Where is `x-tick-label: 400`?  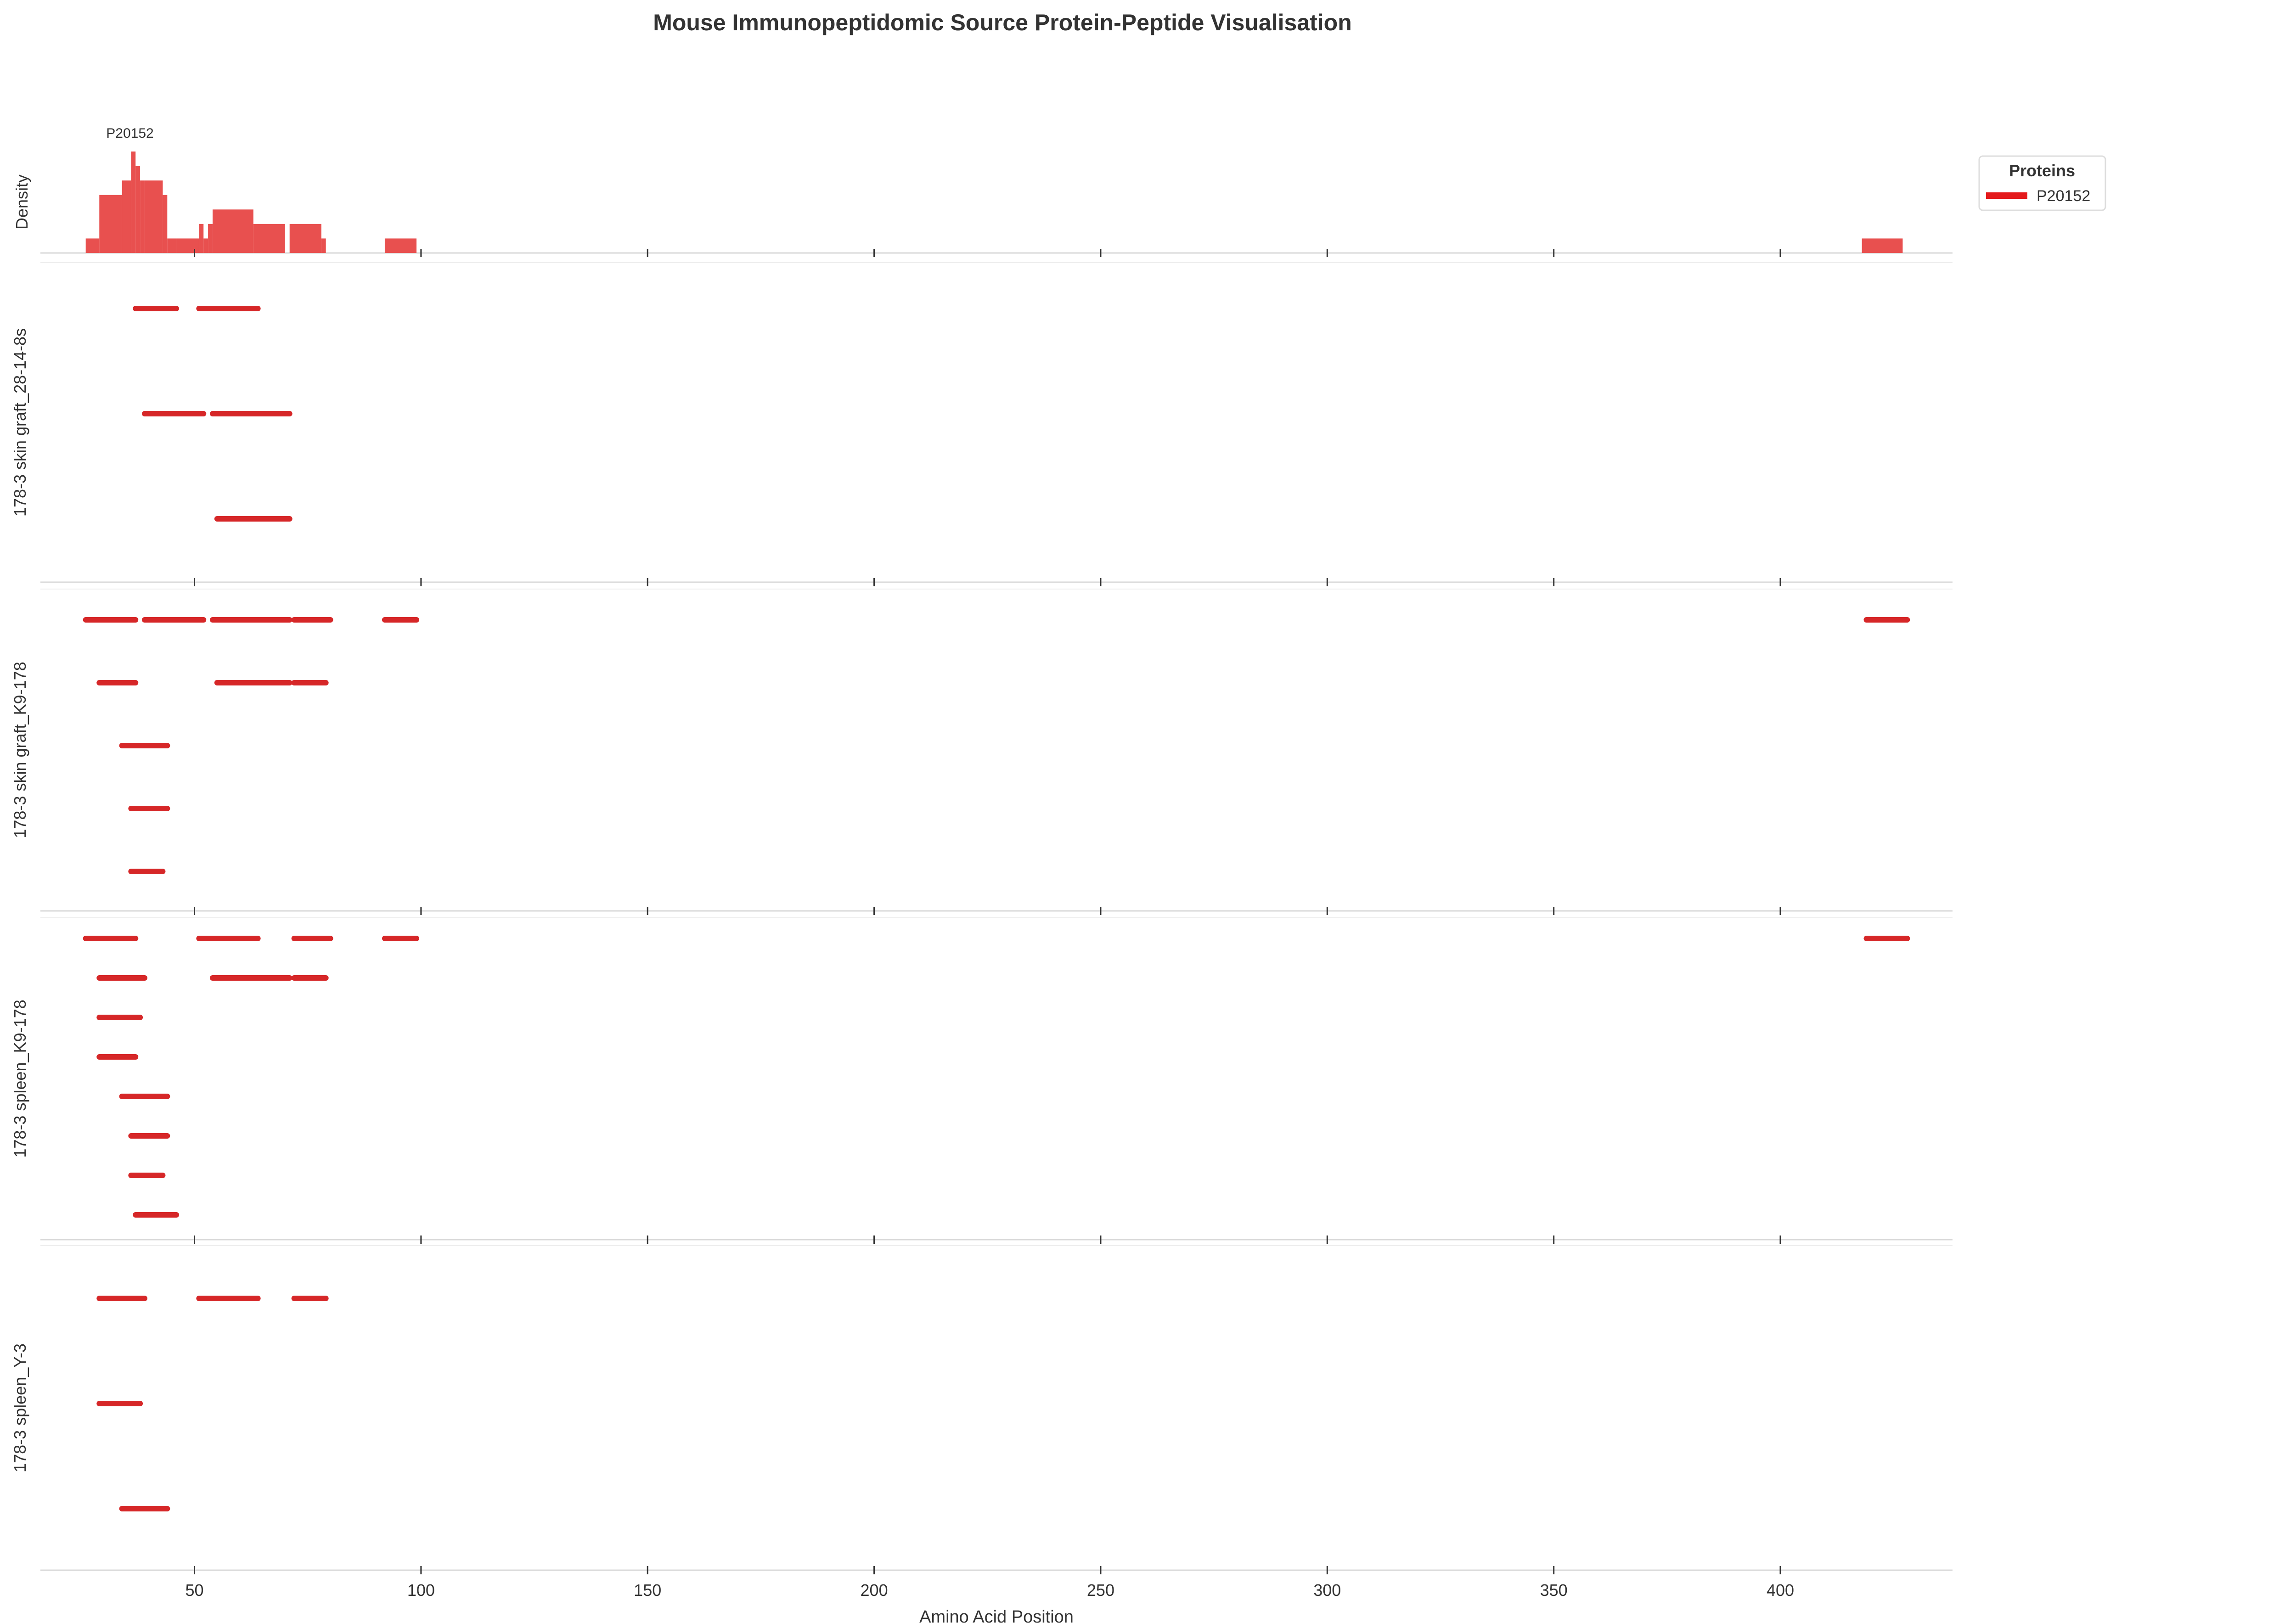
x-tick-label: 400 is located at coordinates (1781, 1590).